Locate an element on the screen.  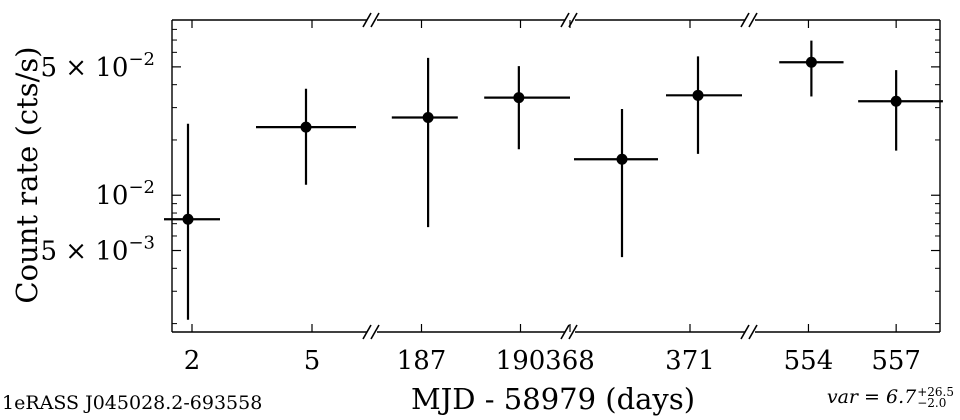
variability-value: var = 6.7 is located at coordinates (871, 397).